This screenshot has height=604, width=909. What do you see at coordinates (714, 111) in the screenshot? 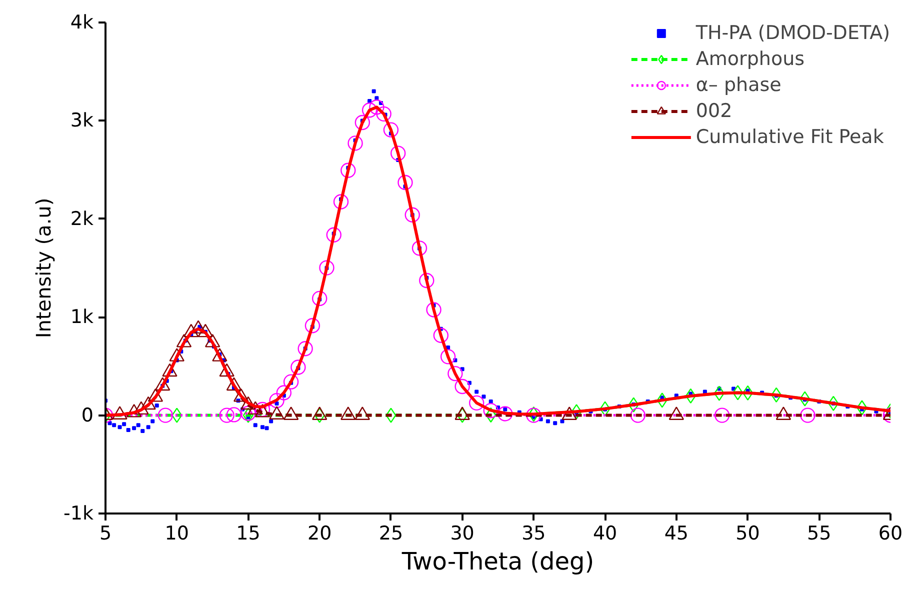
I see `legend-label: 002` at bounding box center [714, 111].